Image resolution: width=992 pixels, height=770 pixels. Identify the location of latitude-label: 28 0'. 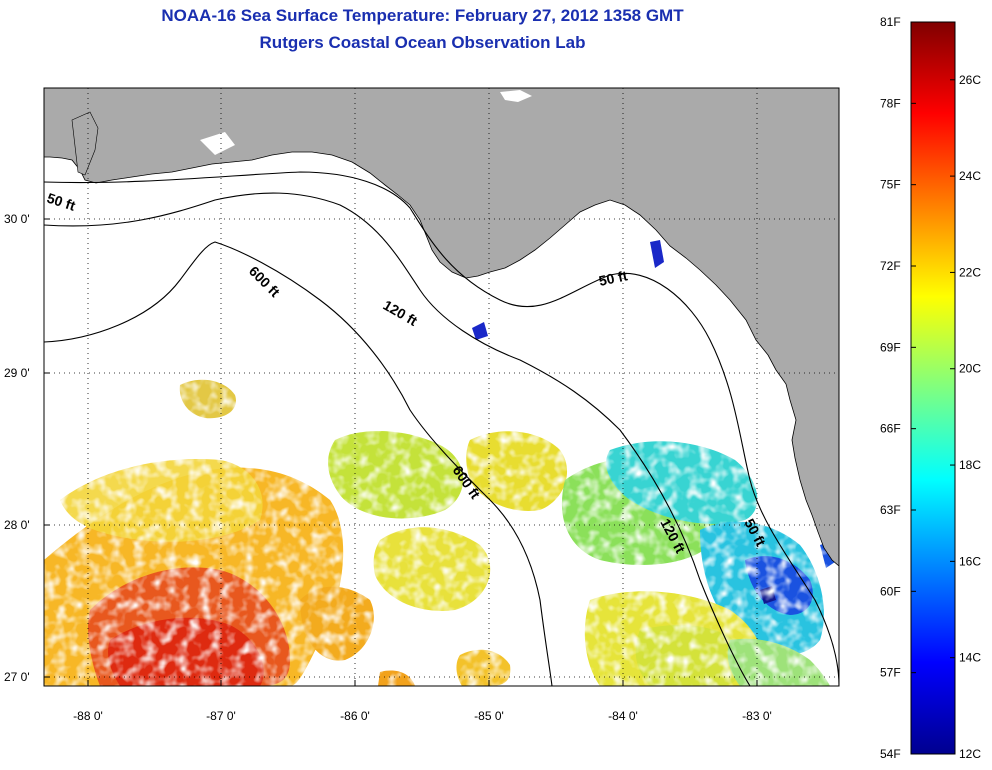
(17, 525).